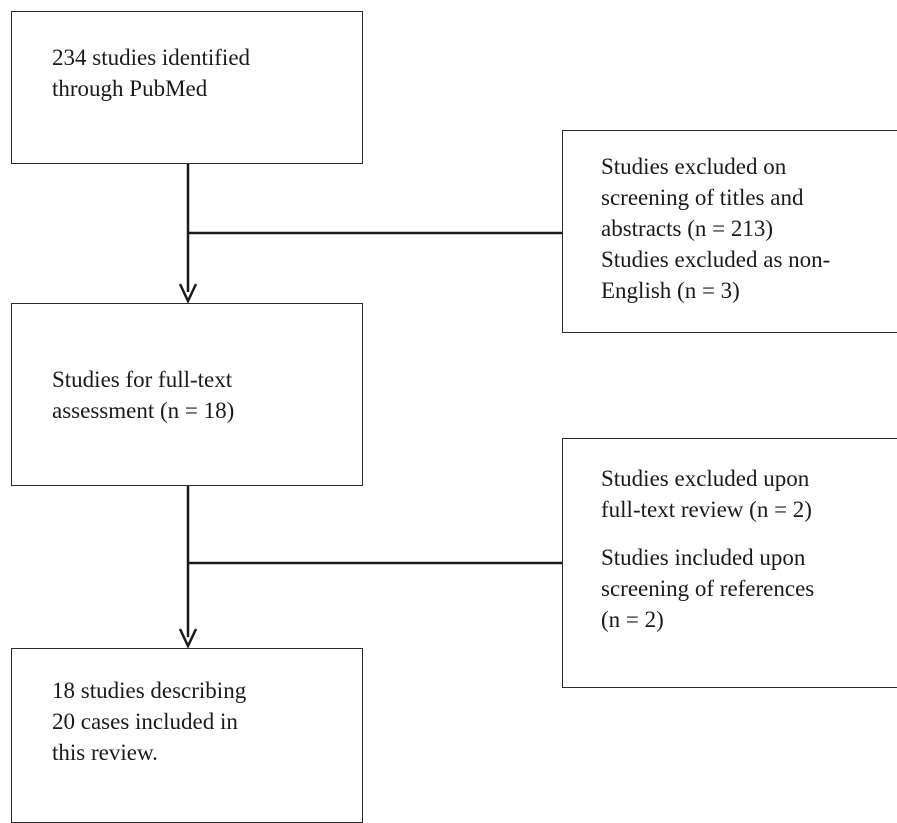  What do you see at coordinates (188, 638) in the screenshot?
I see `arrowhead-to-included` at bounding box center [188, 638].